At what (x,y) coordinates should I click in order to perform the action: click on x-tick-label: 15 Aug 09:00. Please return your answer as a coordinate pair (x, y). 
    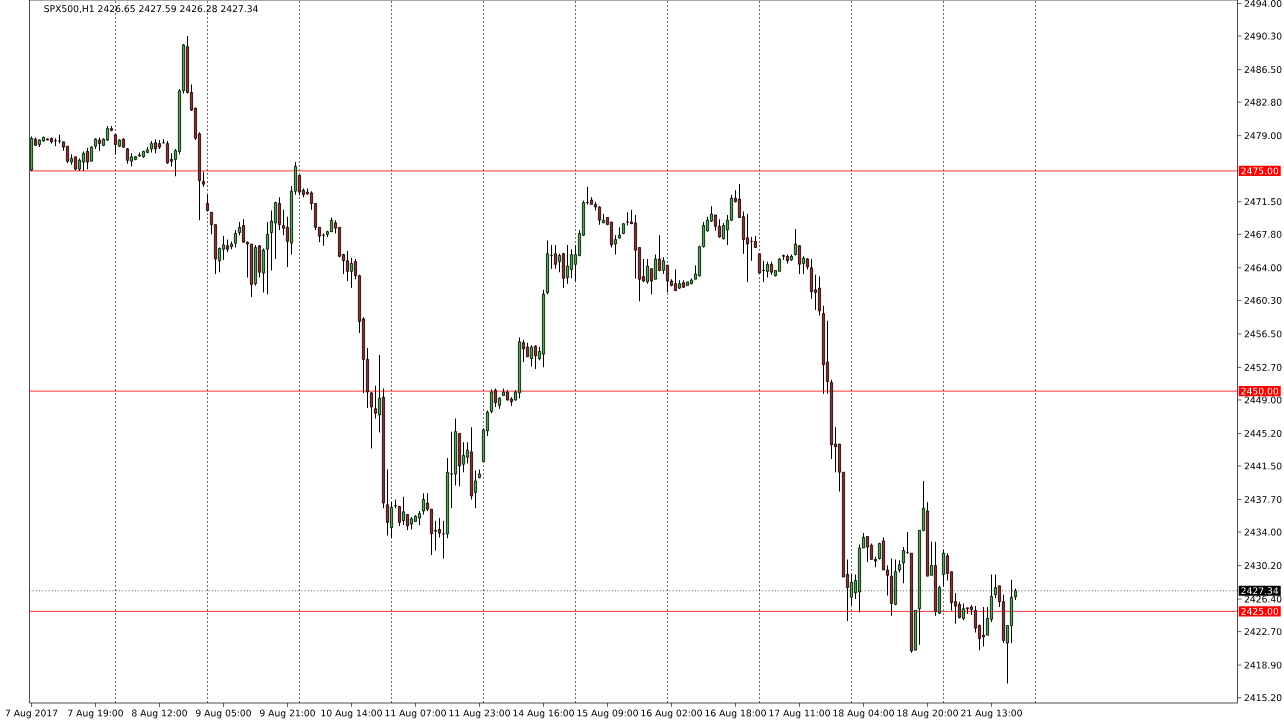
    Looking at the image, I should click on (607, 714).